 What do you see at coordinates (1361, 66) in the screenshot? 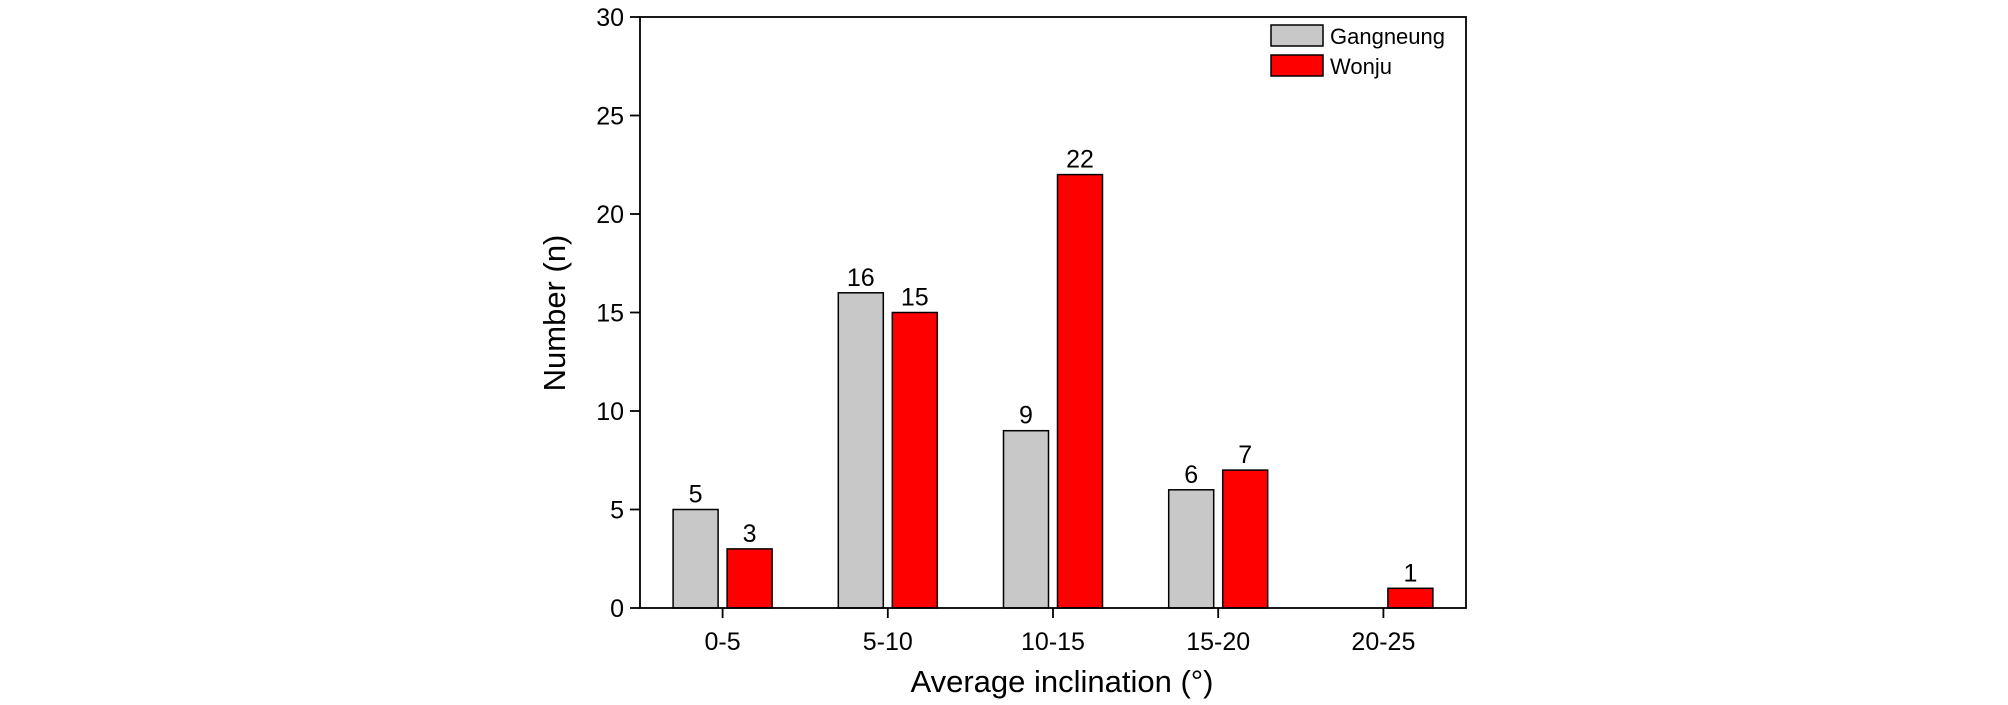
I see `legend-label-wonju: Wonju` at bounding box center [1361, 66].